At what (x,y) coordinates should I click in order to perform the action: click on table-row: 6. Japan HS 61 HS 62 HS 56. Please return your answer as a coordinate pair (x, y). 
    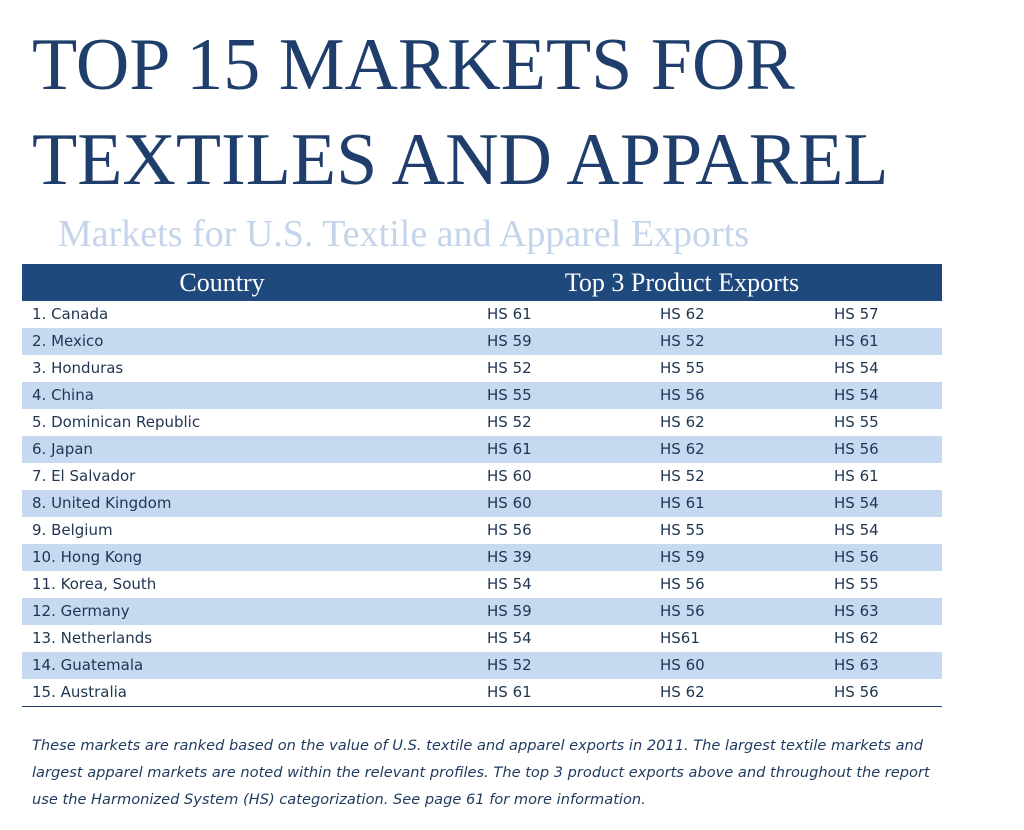
    Looking at the image, I should click on (482, 449).